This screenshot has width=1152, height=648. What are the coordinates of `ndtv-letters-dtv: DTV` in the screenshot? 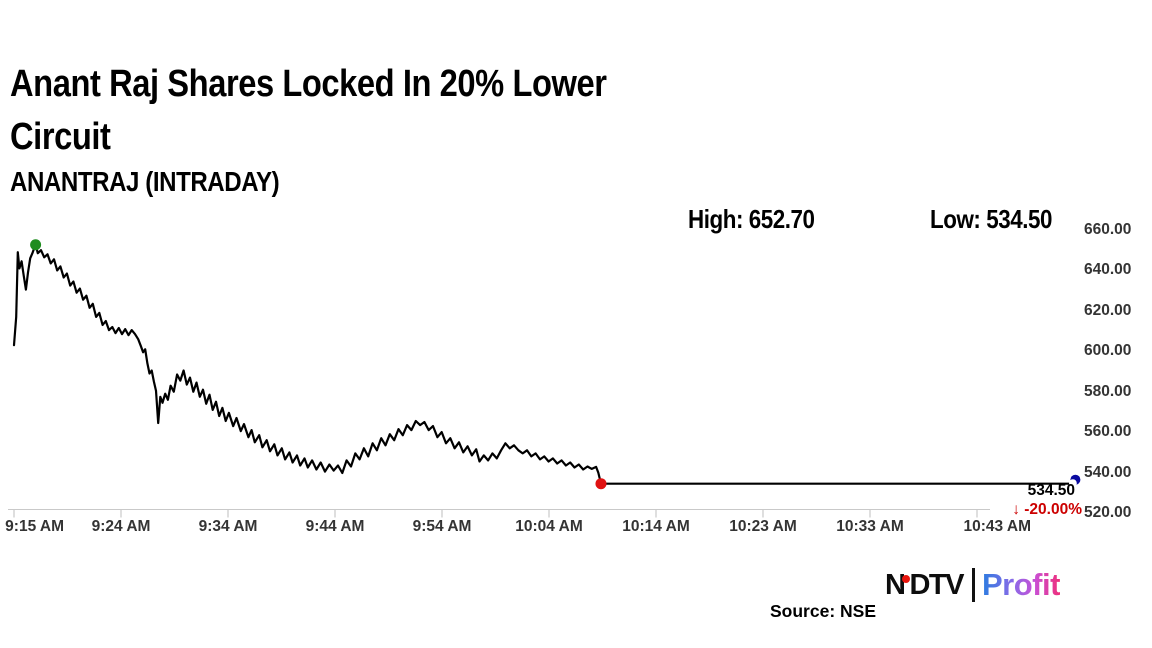 It's located at (936, 584).